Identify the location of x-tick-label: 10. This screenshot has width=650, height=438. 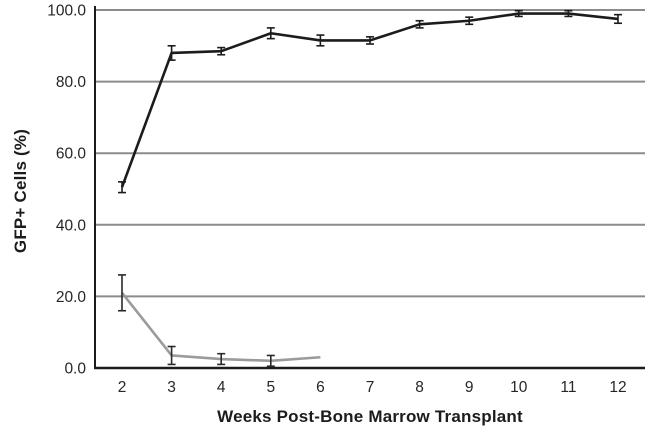
(519, 387).